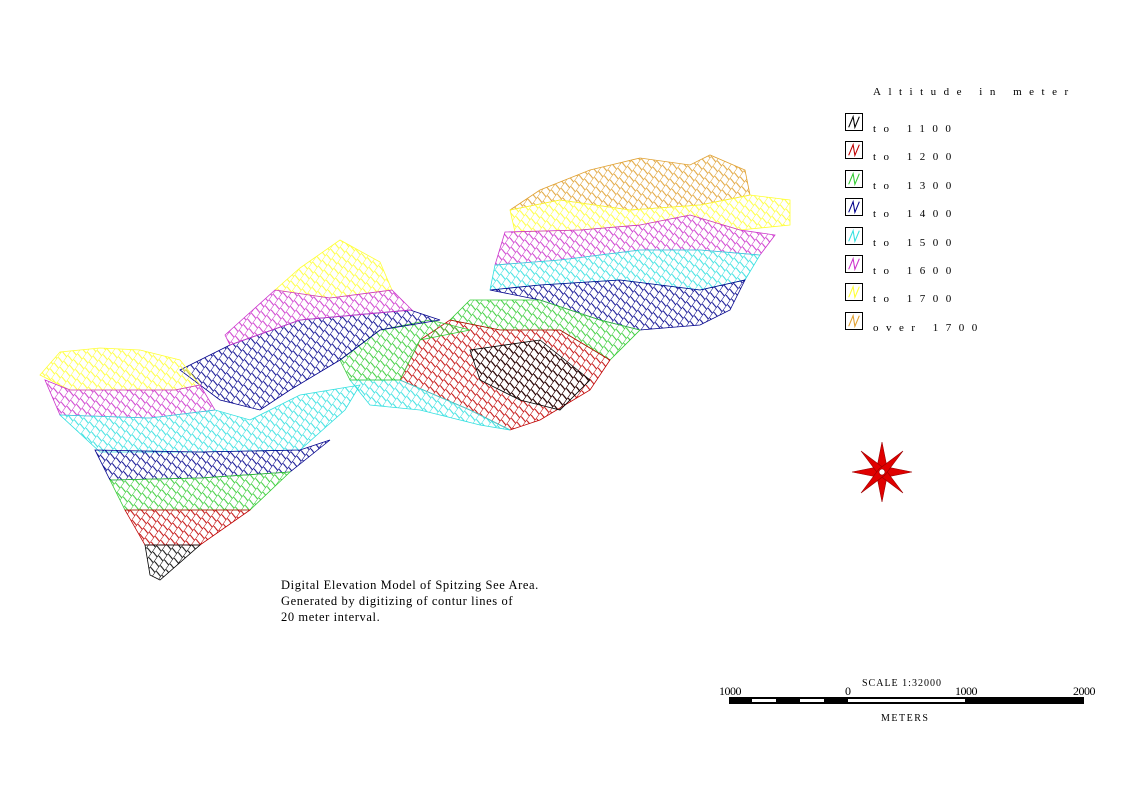 The image size is (1123, 794). I want to click on legend-item: to 1200, so click(975, 152).